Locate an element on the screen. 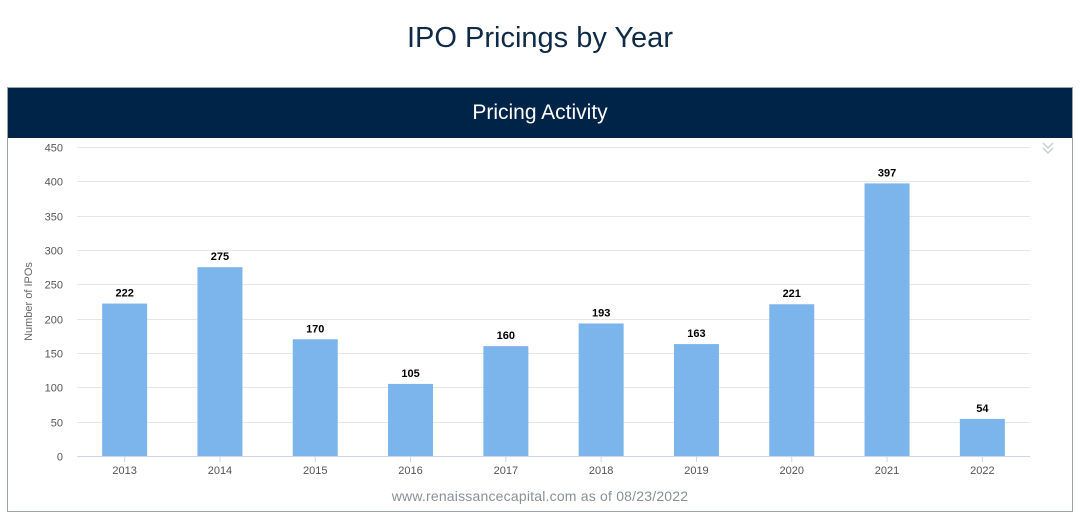 Image resolution: width=1080 pixels, height=520 pixels. data-label: 275 is located at coordinates (220, 257).